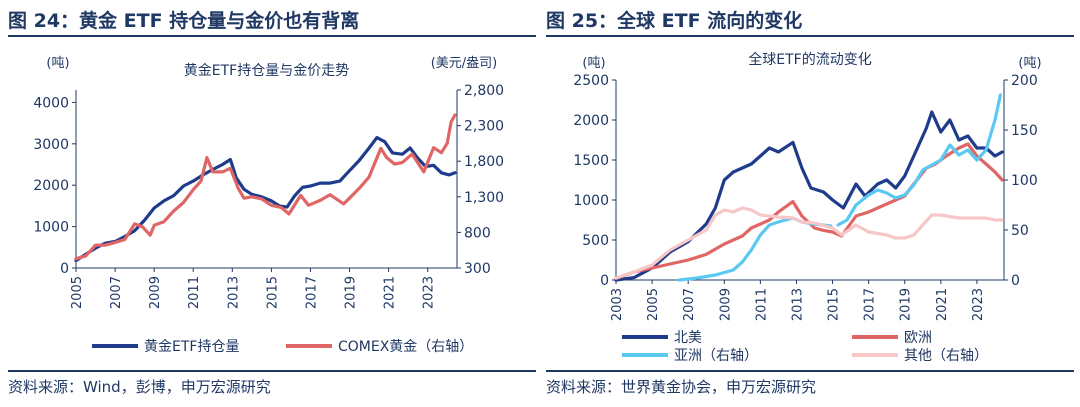 This screenshot has width=1080, height=407. I want to click on right-x-tick-label: 2005, so click(653, 304).